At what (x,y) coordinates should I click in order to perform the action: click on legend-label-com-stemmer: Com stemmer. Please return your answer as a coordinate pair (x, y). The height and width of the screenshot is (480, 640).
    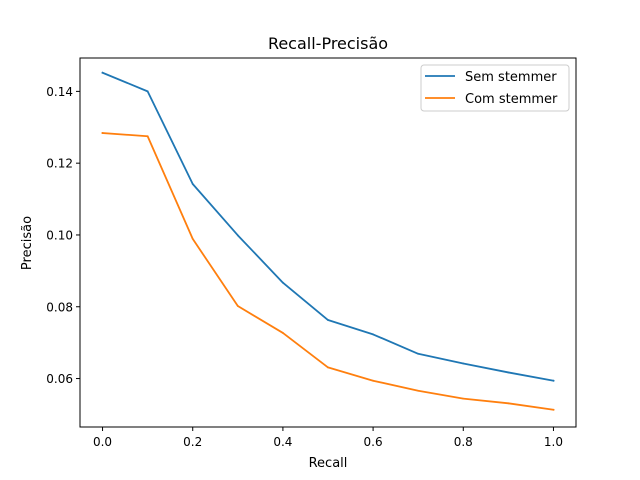
    Looking at the image, I should click on (511, 99).